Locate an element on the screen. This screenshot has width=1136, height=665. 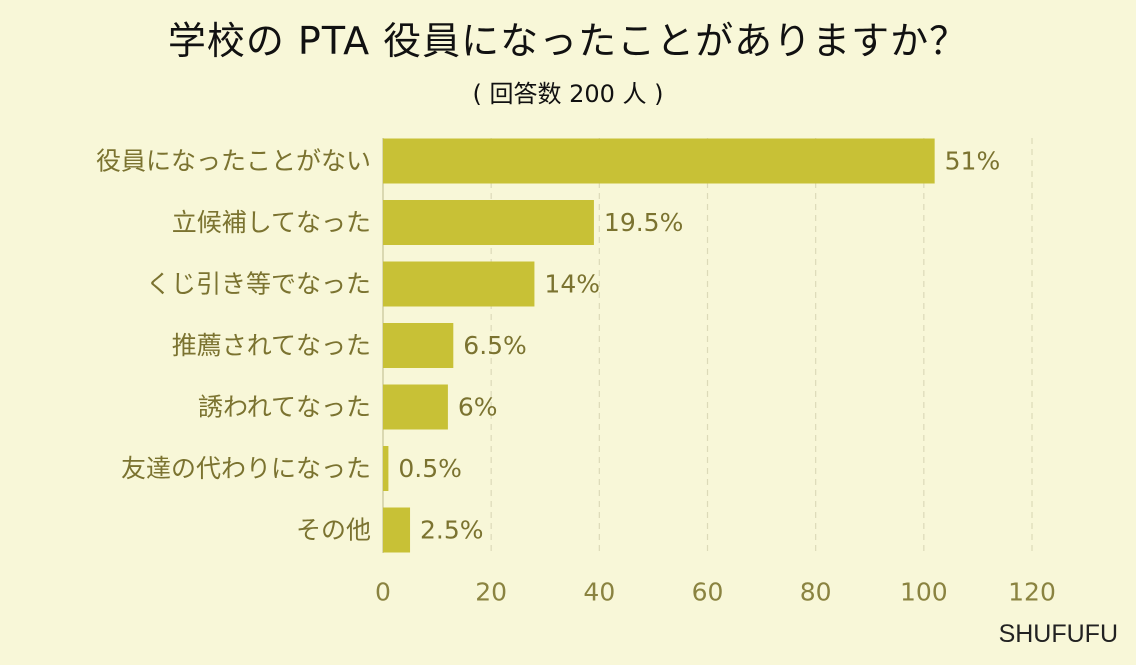
x-tick-label: 60 is located at coordinates (708, 592).